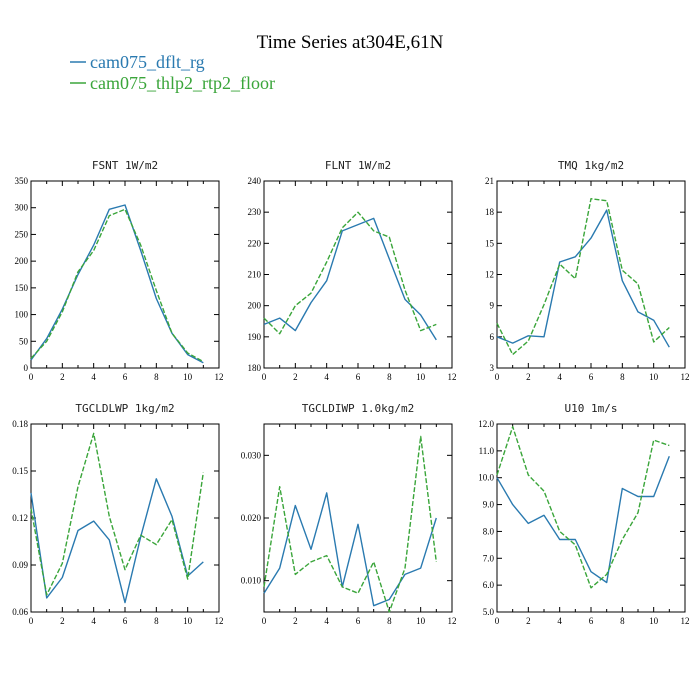 Image resolution: width=700 pixels, height=700 pixels. I want to click on y-tick-label: 250, so click(22, 234).